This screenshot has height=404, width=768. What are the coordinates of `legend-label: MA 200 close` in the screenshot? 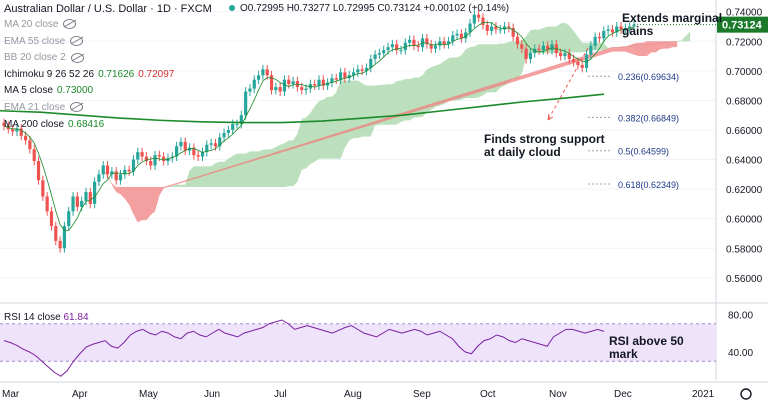 It's located at (34, 124).